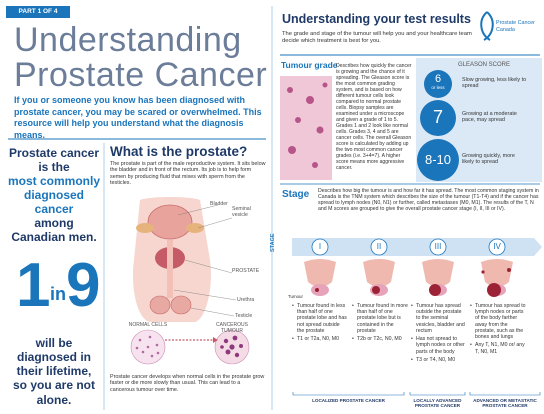 The image size is (544, 414). What do you see at coordinates (309, 65) in the screenshot?
I see `section-heading: Tumour grade` at bounding box center [309, 65].